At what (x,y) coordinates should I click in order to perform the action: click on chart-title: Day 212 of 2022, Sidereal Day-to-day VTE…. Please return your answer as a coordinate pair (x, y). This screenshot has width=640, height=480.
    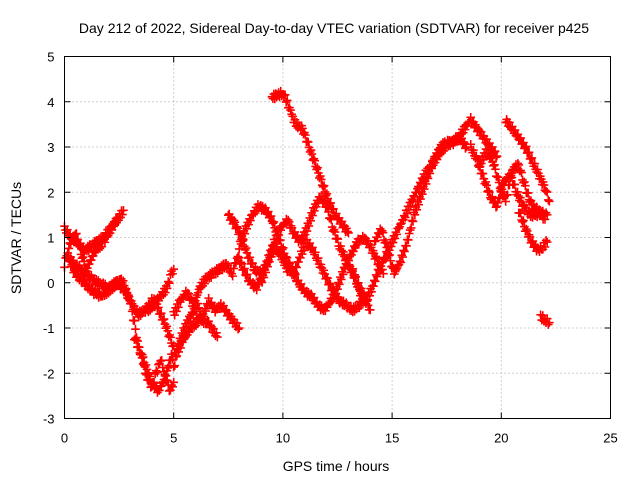
    Looking at the image, I should click on (334, 28).